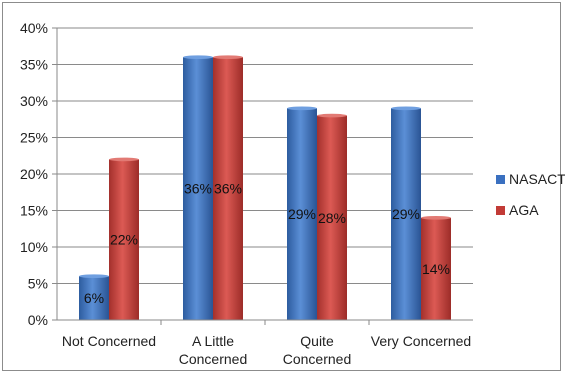 This screenshot has height=375, width=565. I want to click on y-tick-label: 30%, so click(34, 101).